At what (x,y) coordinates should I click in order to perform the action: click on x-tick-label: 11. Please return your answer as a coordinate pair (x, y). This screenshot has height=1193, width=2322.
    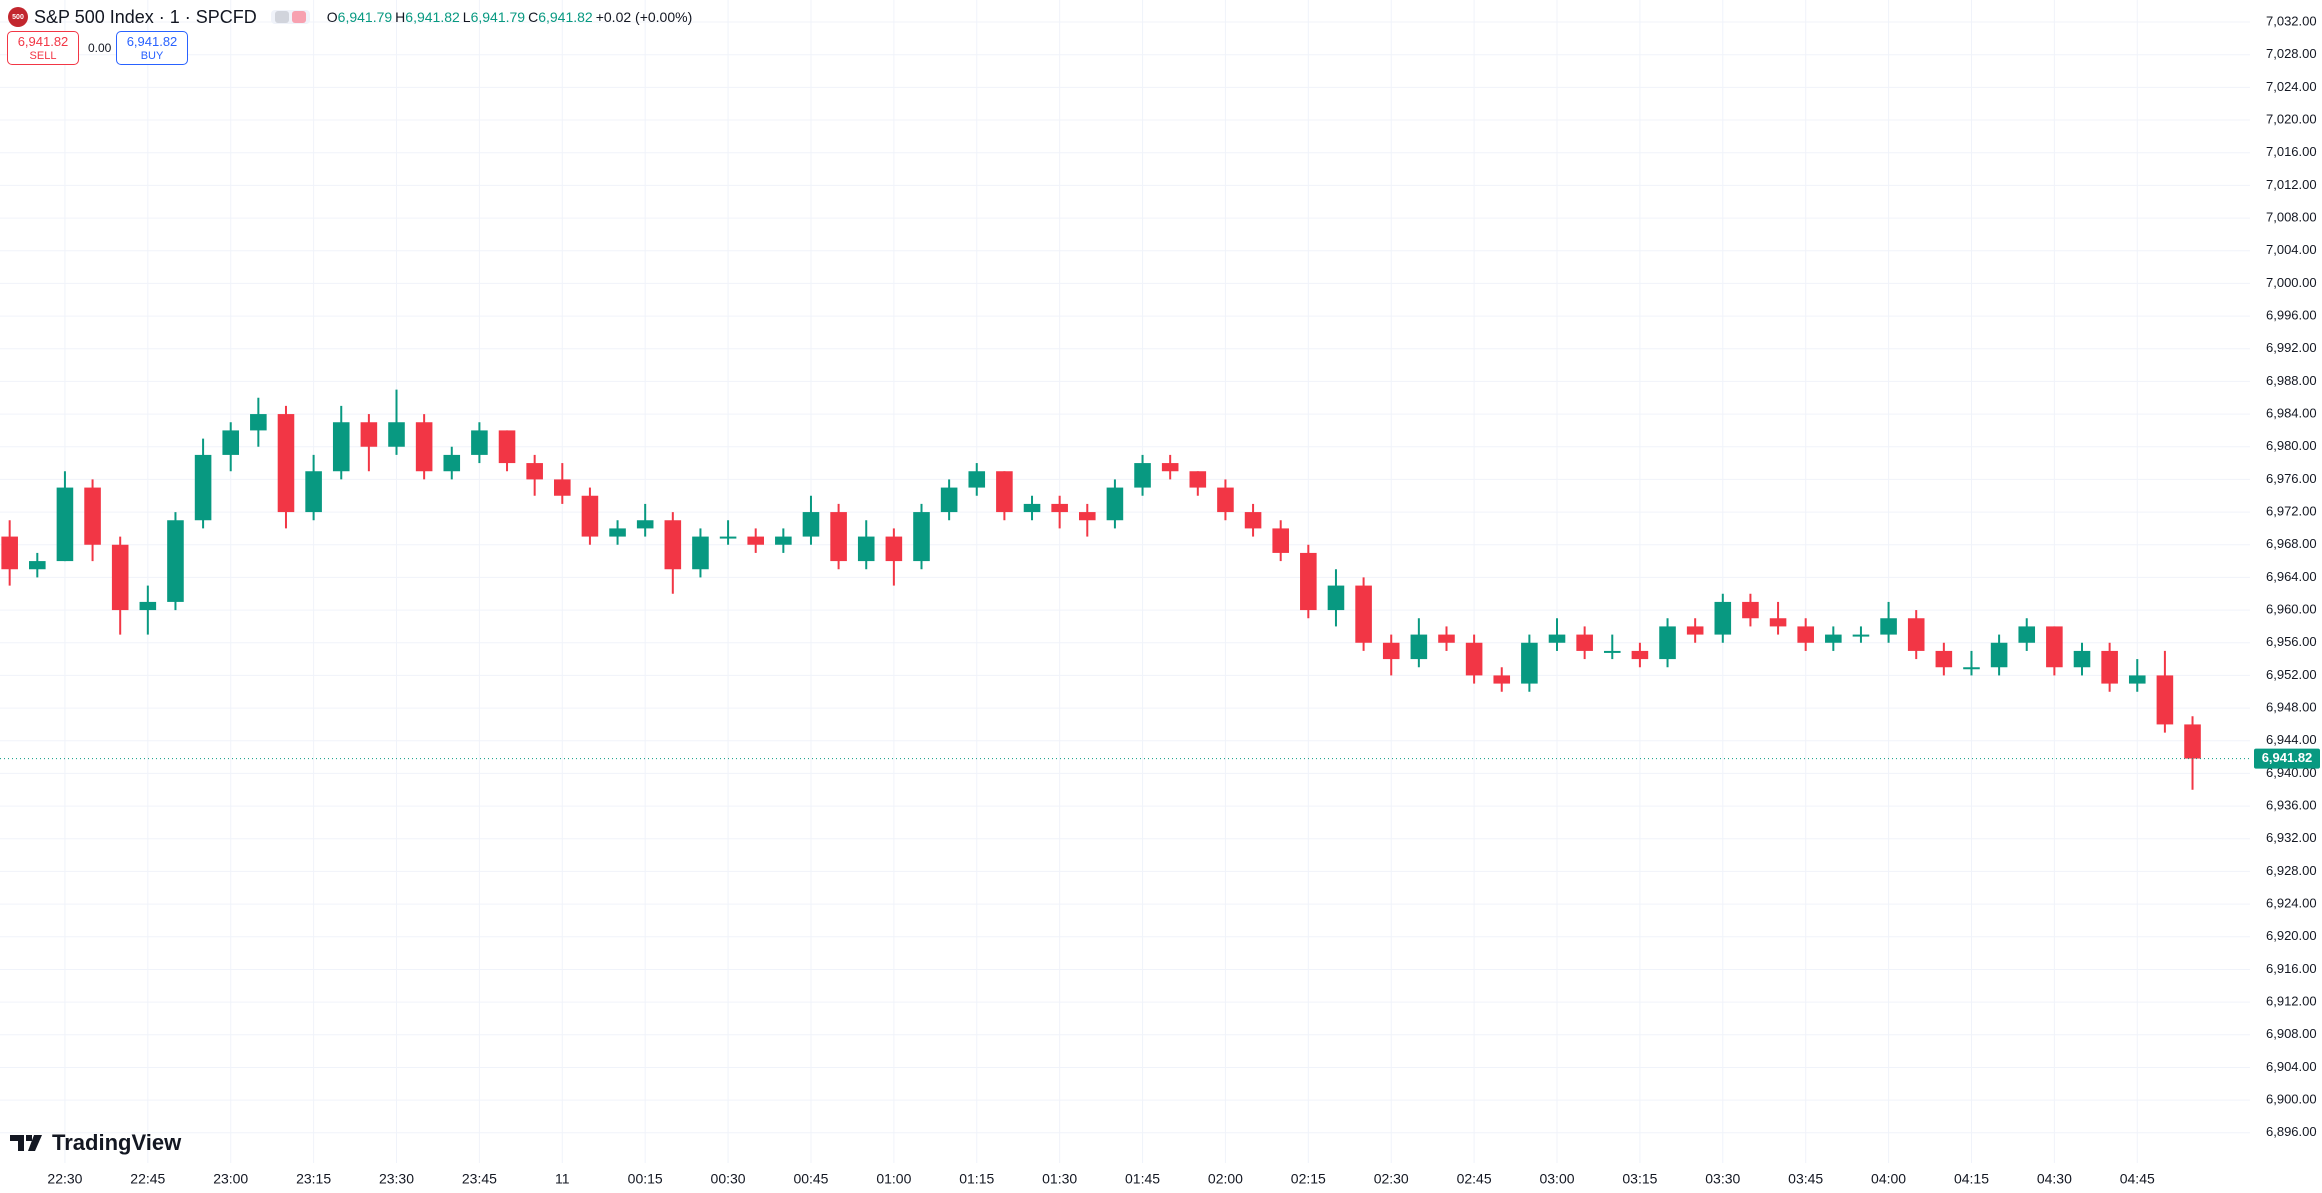
    Looking at the image, I should click on (562, 1179).